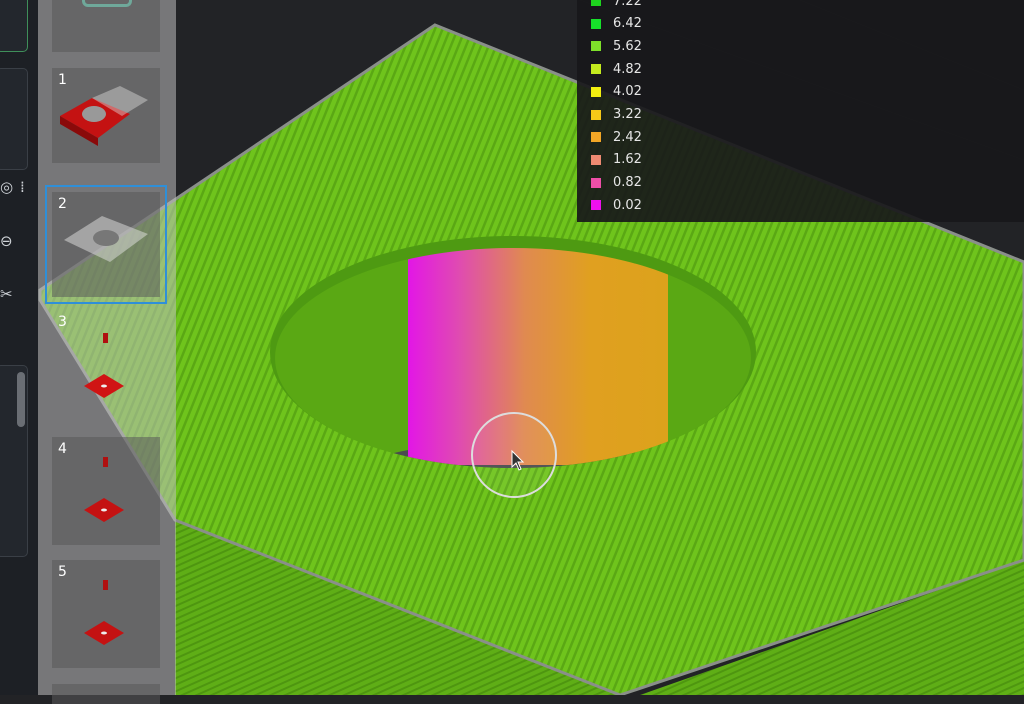 This screenshot has width=1024, height=704. I want to click on plate-thumbnail: 1, so click(106, 115).